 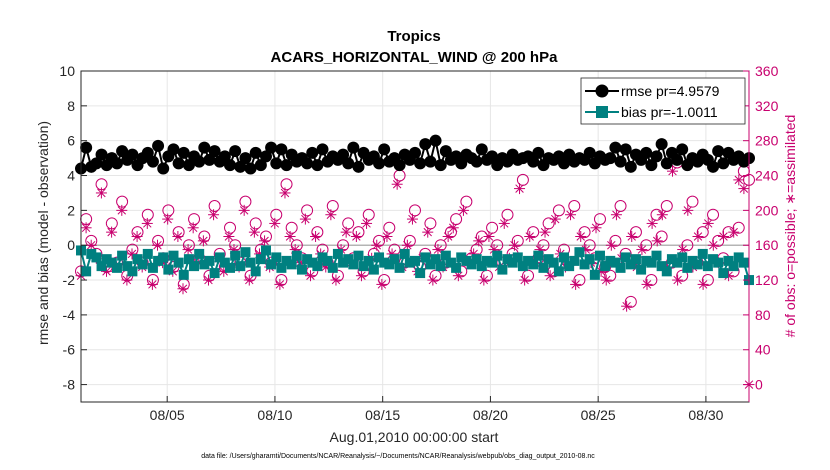 I want to click on y-right-tick-label: 80, so click(x=763, y=315).